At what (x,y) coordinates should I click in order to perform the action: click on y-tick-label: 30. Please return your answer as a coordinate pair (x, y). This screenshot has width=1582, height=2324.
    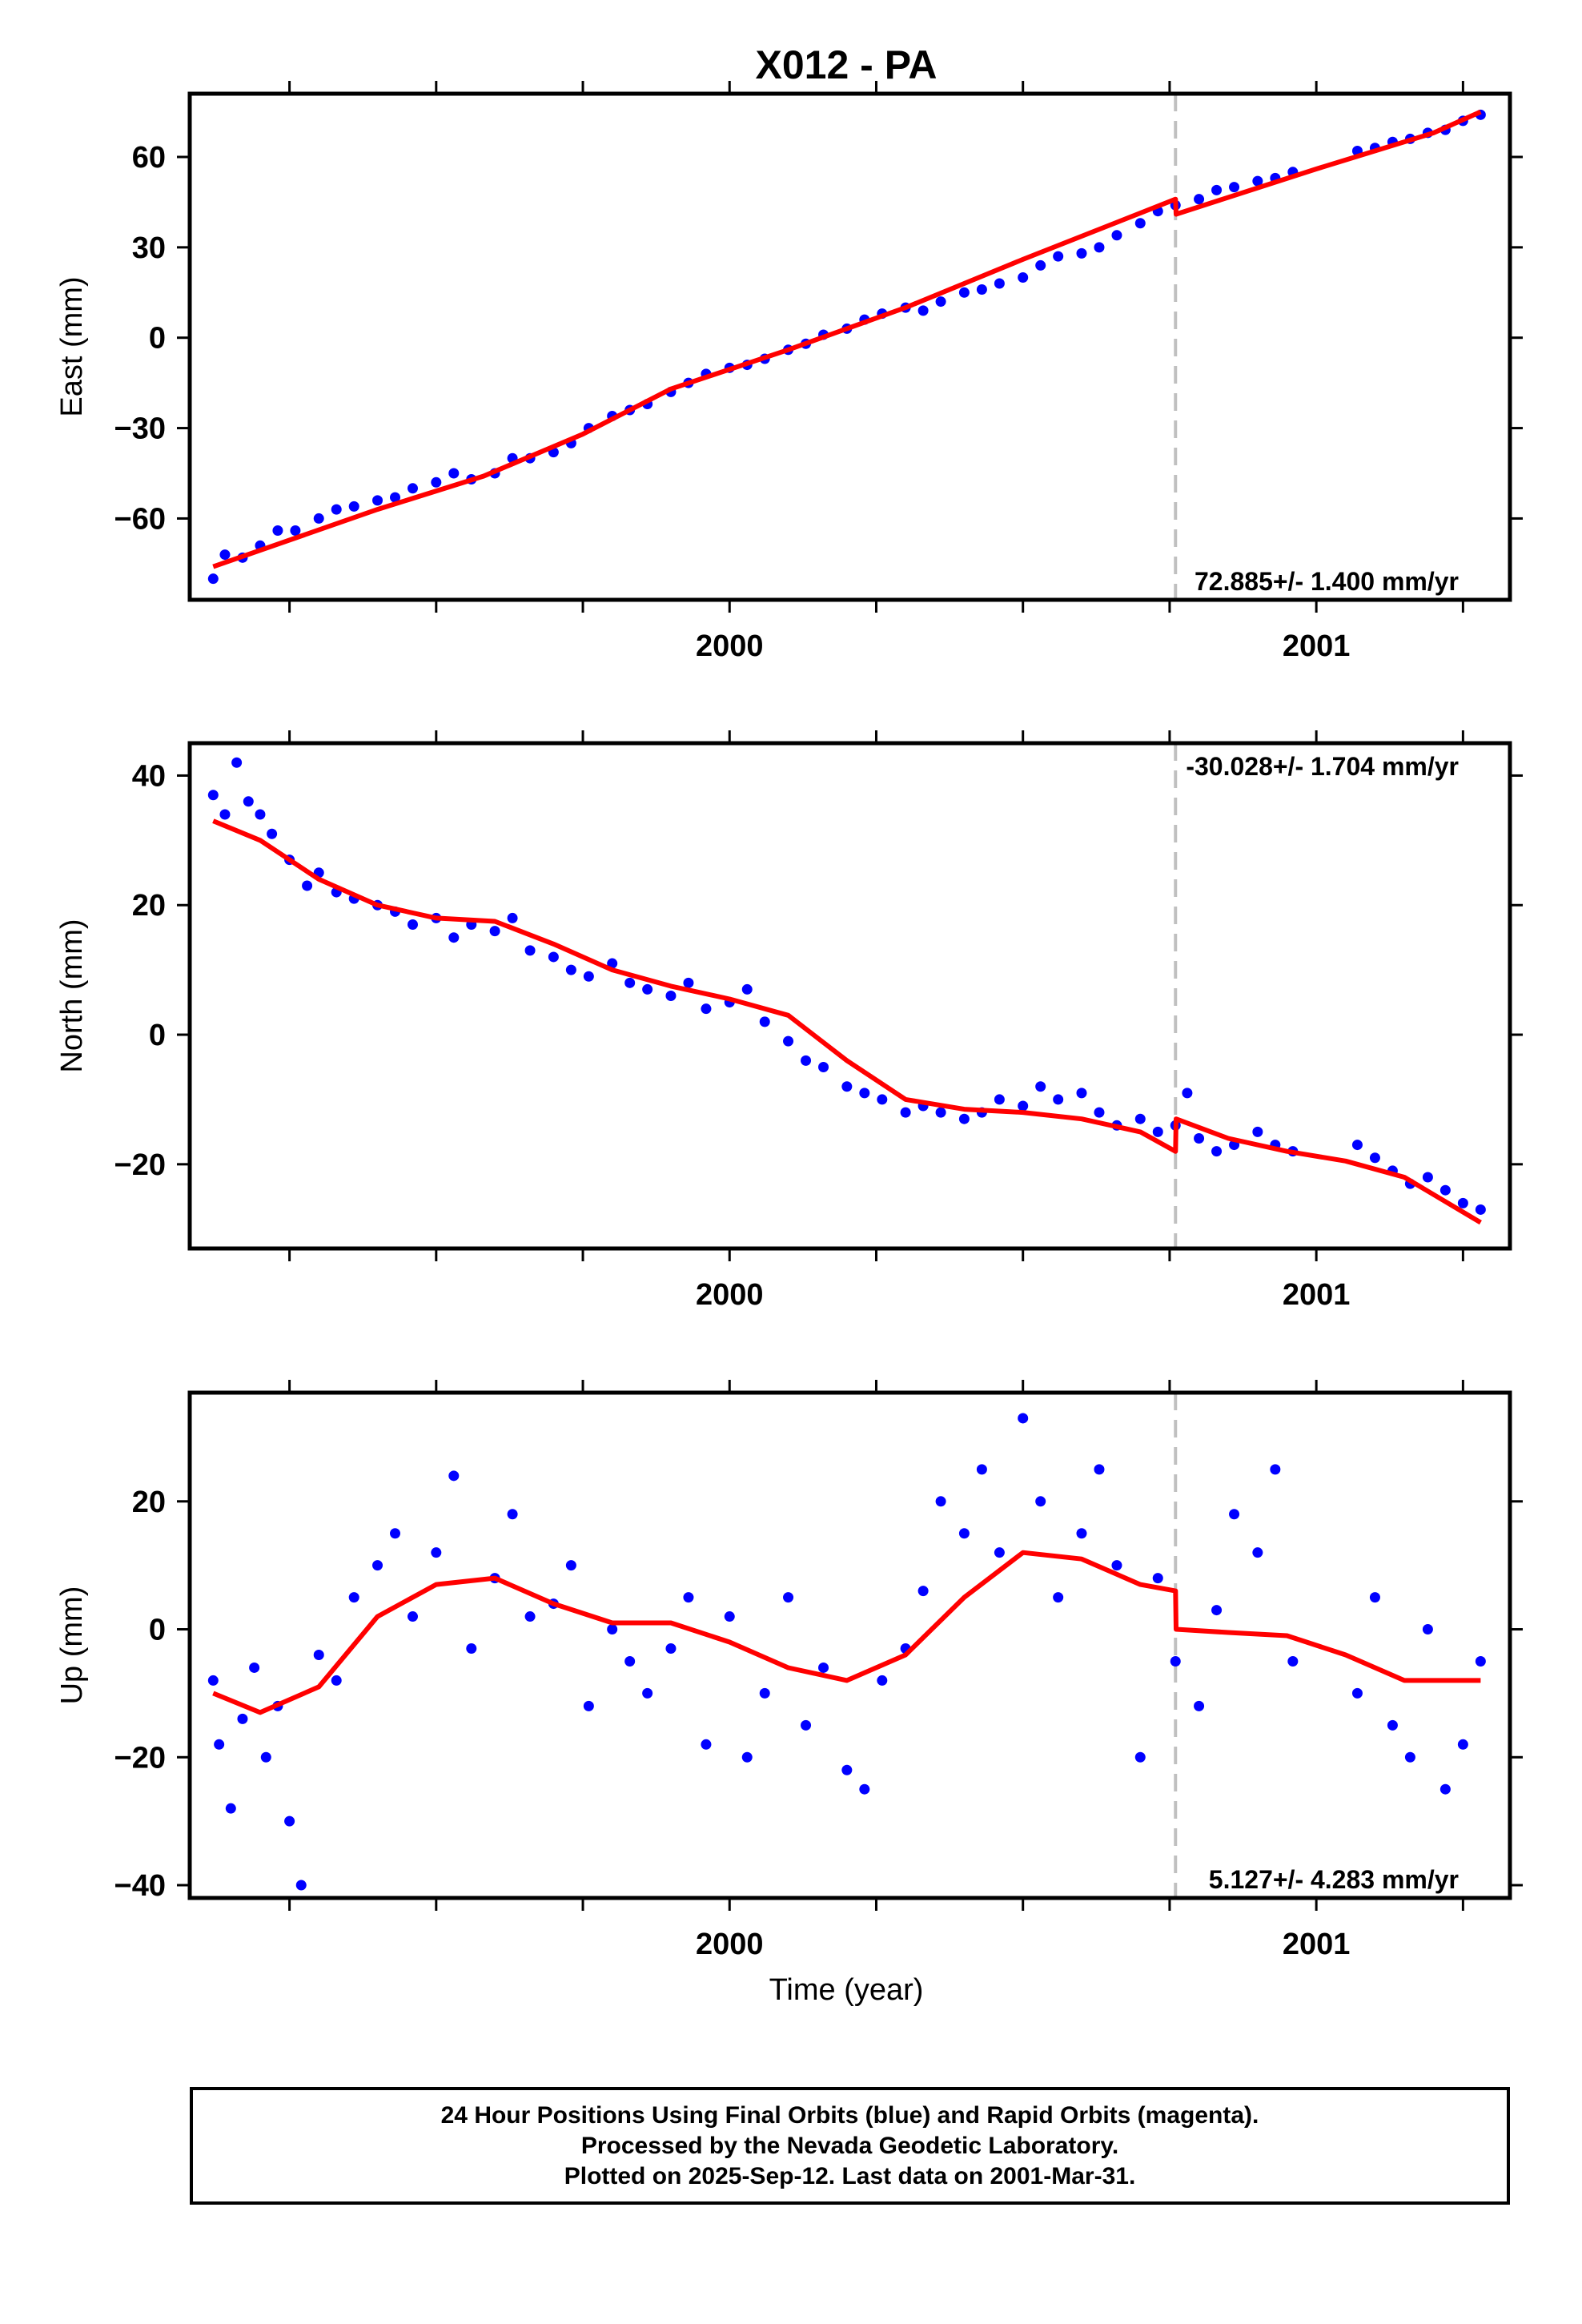
    Looking at the image, I should click on (149, 248).